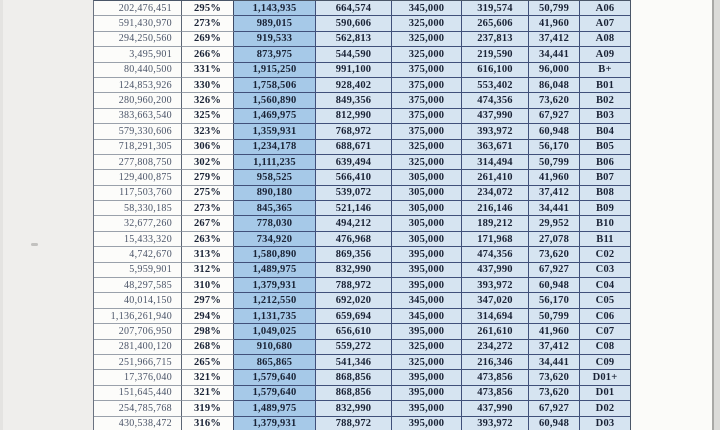 The height and width of the screenshot is (430, 720). What do you see at coordinates (495, 39) in the screenshot?
I see `cell-value: 237,813` at bounding box center [495, 39].